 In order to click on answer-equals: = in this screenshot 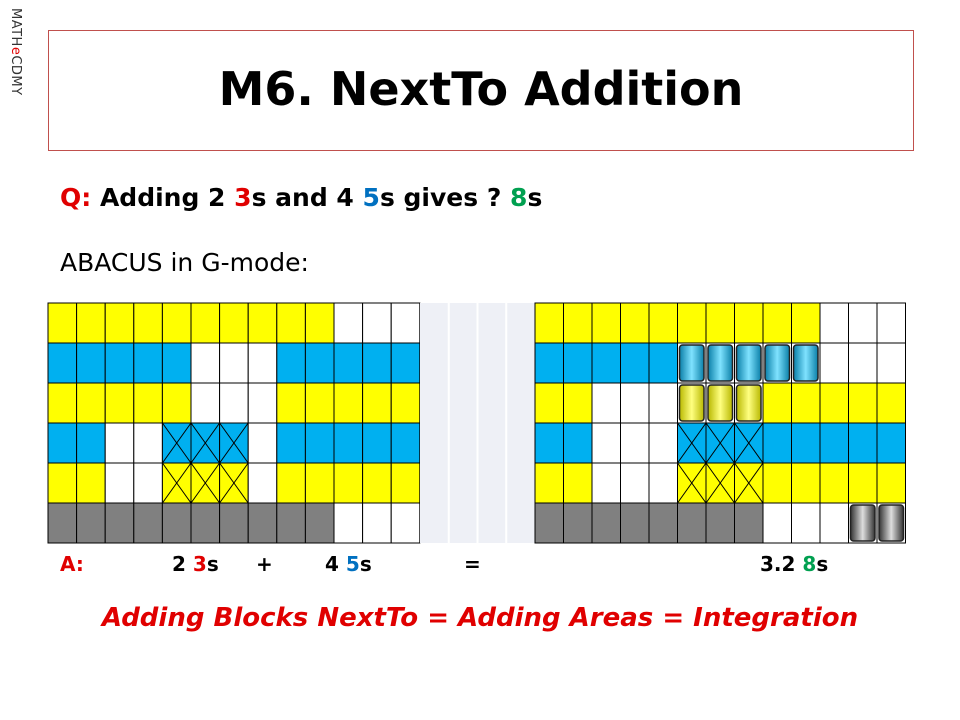, I will do `click(472, 564)`.